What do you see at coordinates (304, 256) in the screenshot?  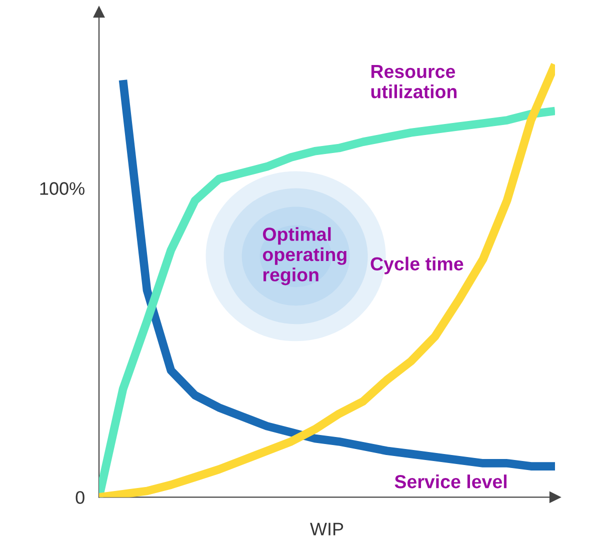 I see `annotation: Optimal operating region` at bounding box center [304, 256].